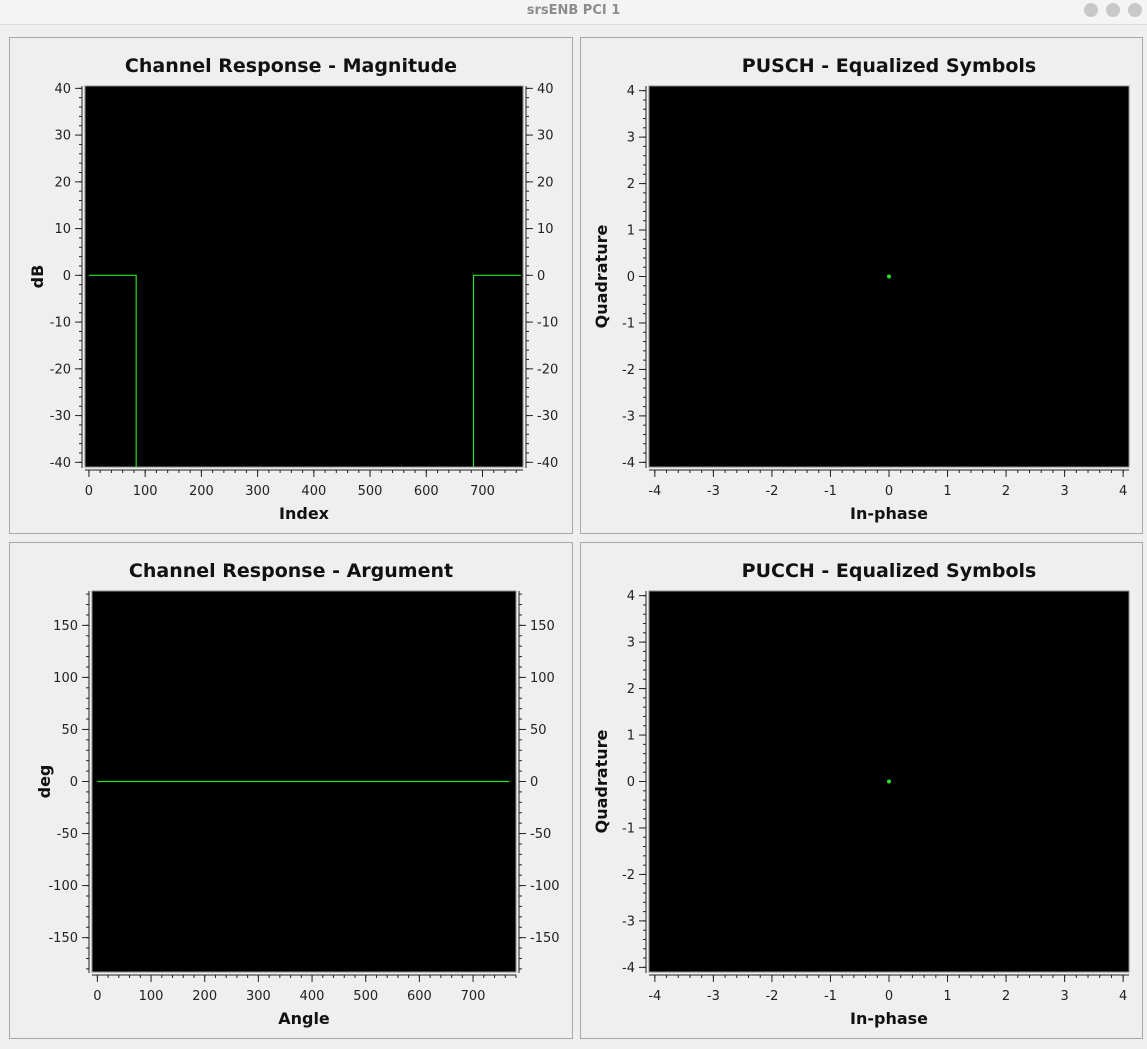  What do you see at coordinates (89, 491) in the screenshot?
I see `magnitude-x-tick-label: 0` at bounding box center [89, 491].